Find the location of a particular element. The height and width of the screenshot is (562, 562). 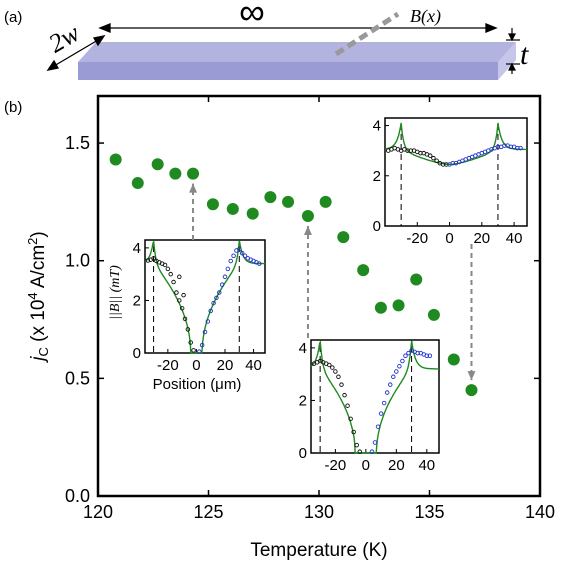

y-axis-label-part: 2 is located at coordinates (32, 241).